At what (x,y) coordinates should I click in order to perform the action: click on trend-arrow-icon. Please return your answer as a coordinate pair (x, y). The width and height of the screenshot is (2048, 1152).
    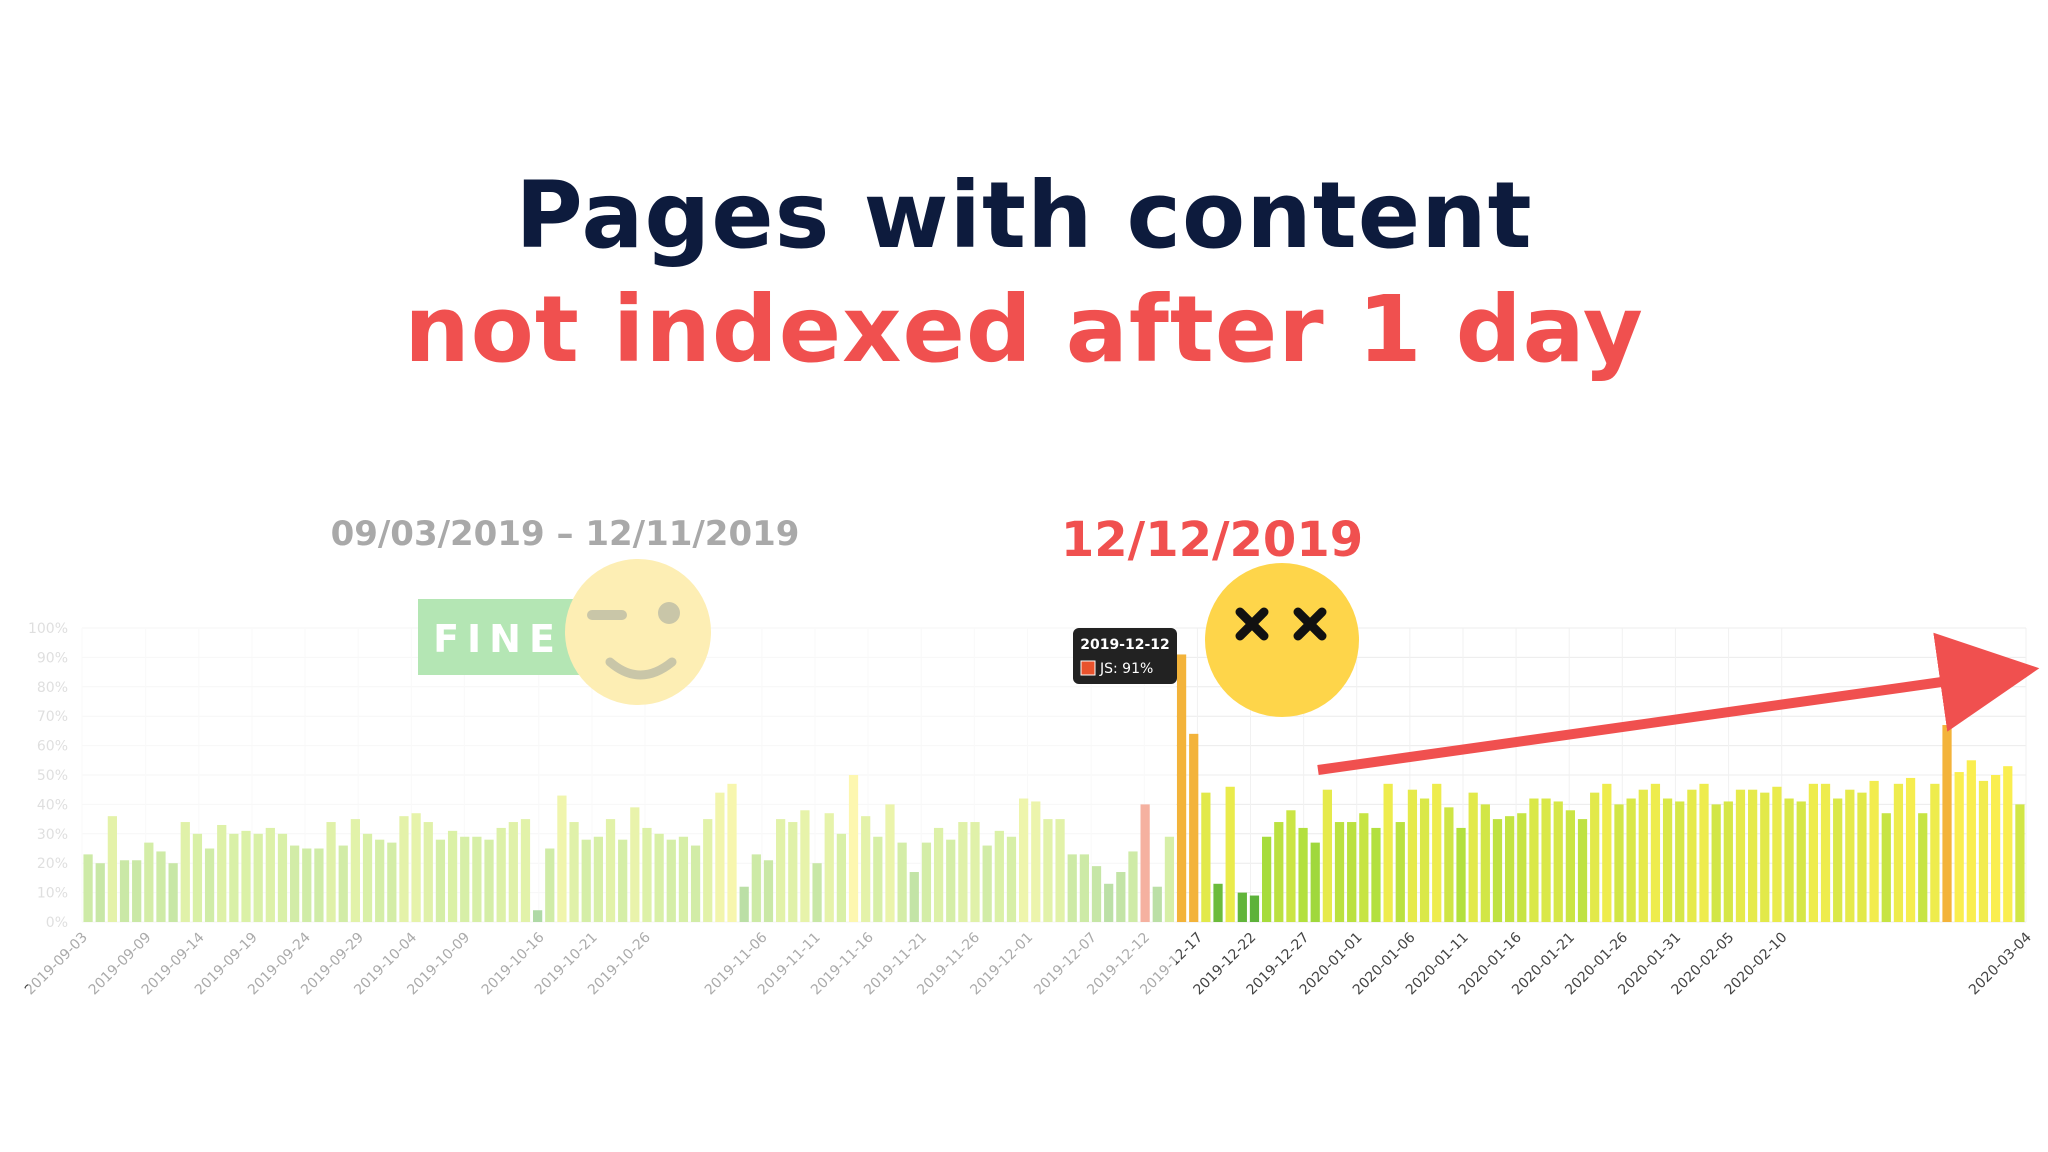
    Looking at the image, I should click on (1678, 703).